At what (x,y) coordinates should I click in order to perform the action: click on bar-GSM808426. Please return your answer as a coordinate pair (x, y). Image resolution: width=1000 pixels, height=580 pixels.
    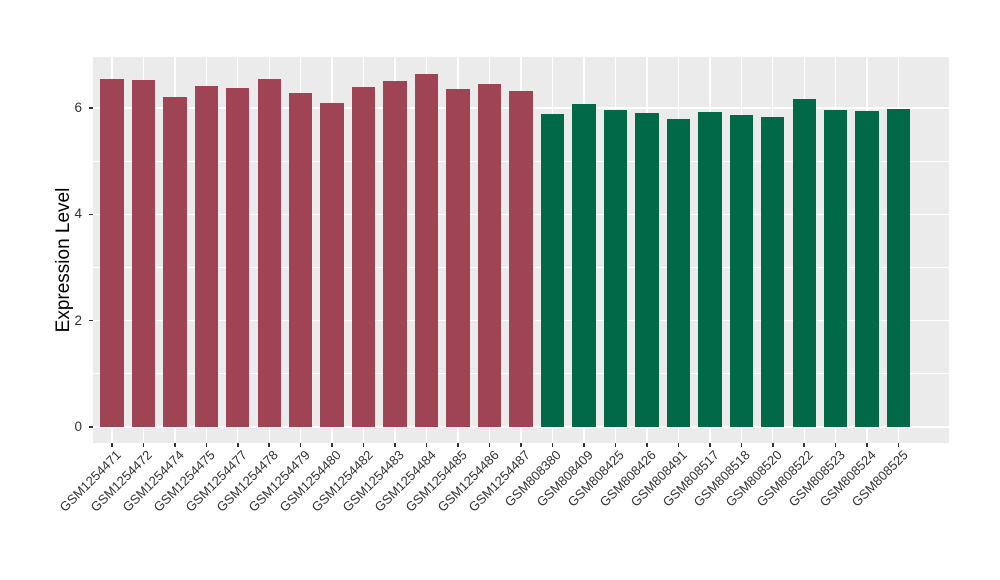
    Looking at the image, I should click on (647, 269).